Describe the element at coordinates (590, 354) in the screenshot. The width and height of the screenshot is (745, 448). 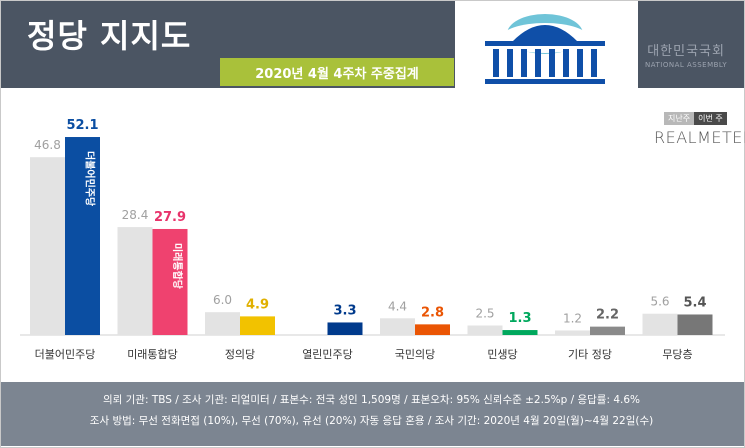
I see `category-label-6: 기타 정당` at that location.